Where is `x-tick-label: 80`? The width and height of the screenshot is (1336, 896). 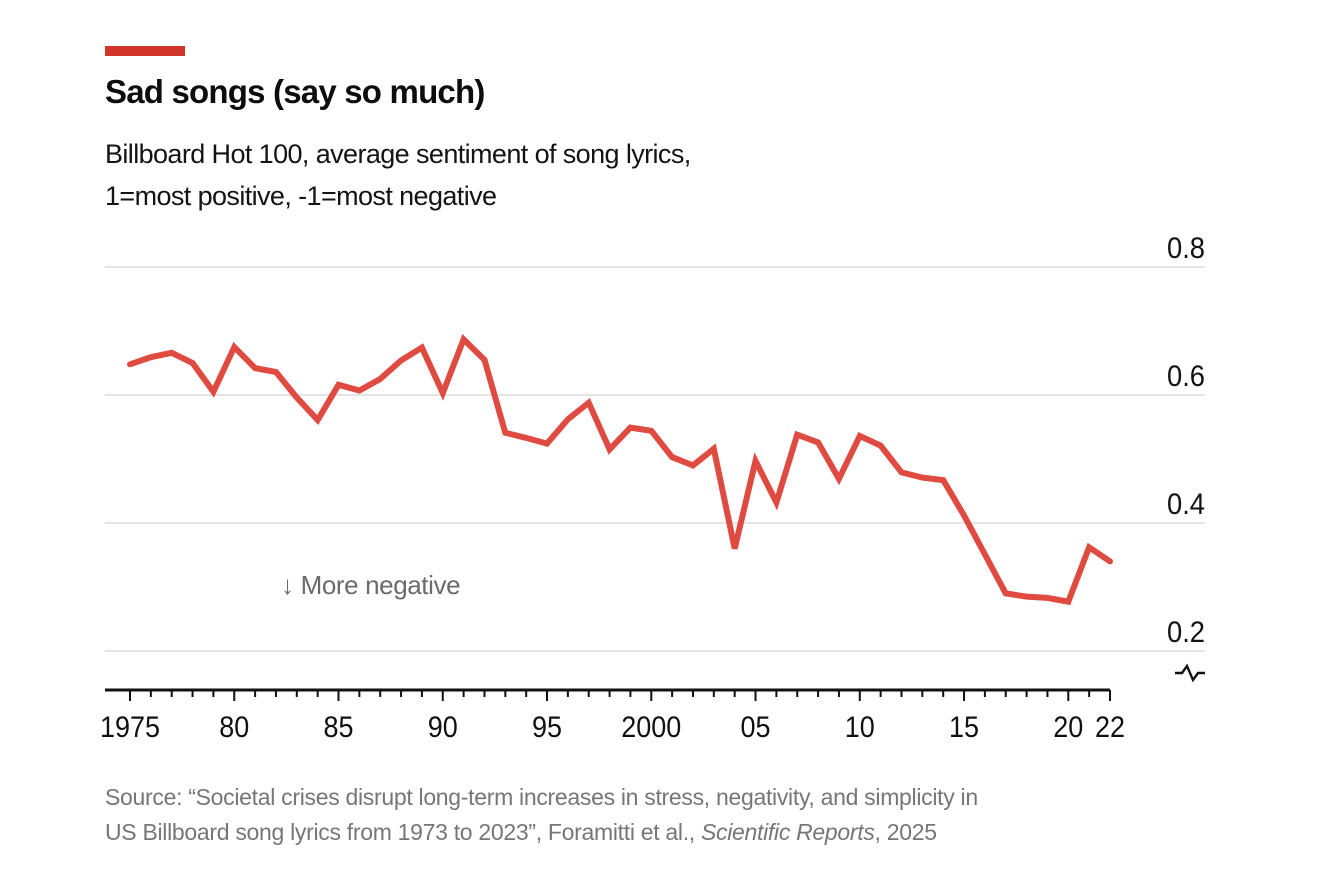 x-tick-label: 80 is located at coordinates (234, 727).